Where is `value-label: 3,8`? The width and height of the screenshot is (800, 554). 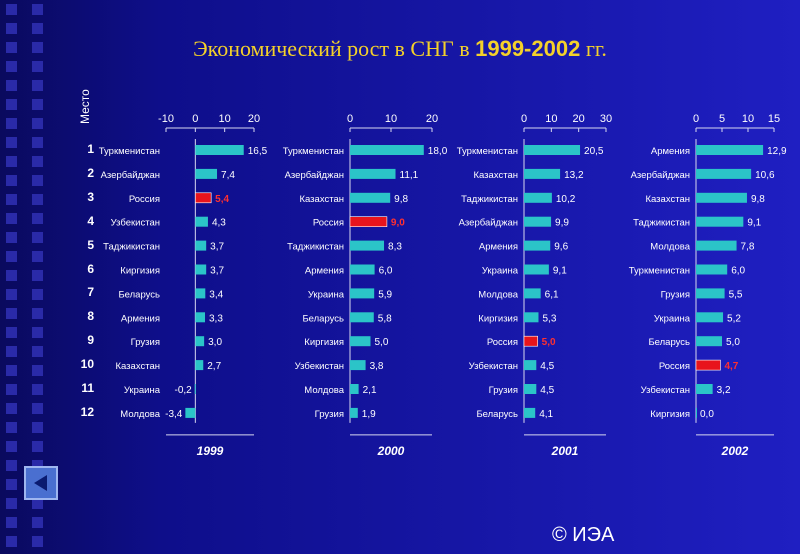 value-label: 3,8 is located at coordinates (377, 366).